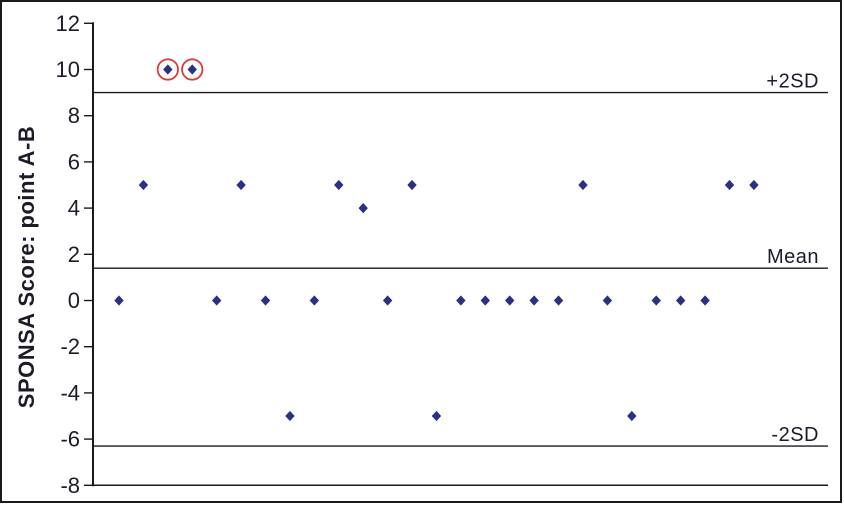 This screenshot has width=844, height=512. What do you see at coordinates (74, 208) in the screenshot?
I see `y-tick-label: 4` at bounding box center [74, 208].